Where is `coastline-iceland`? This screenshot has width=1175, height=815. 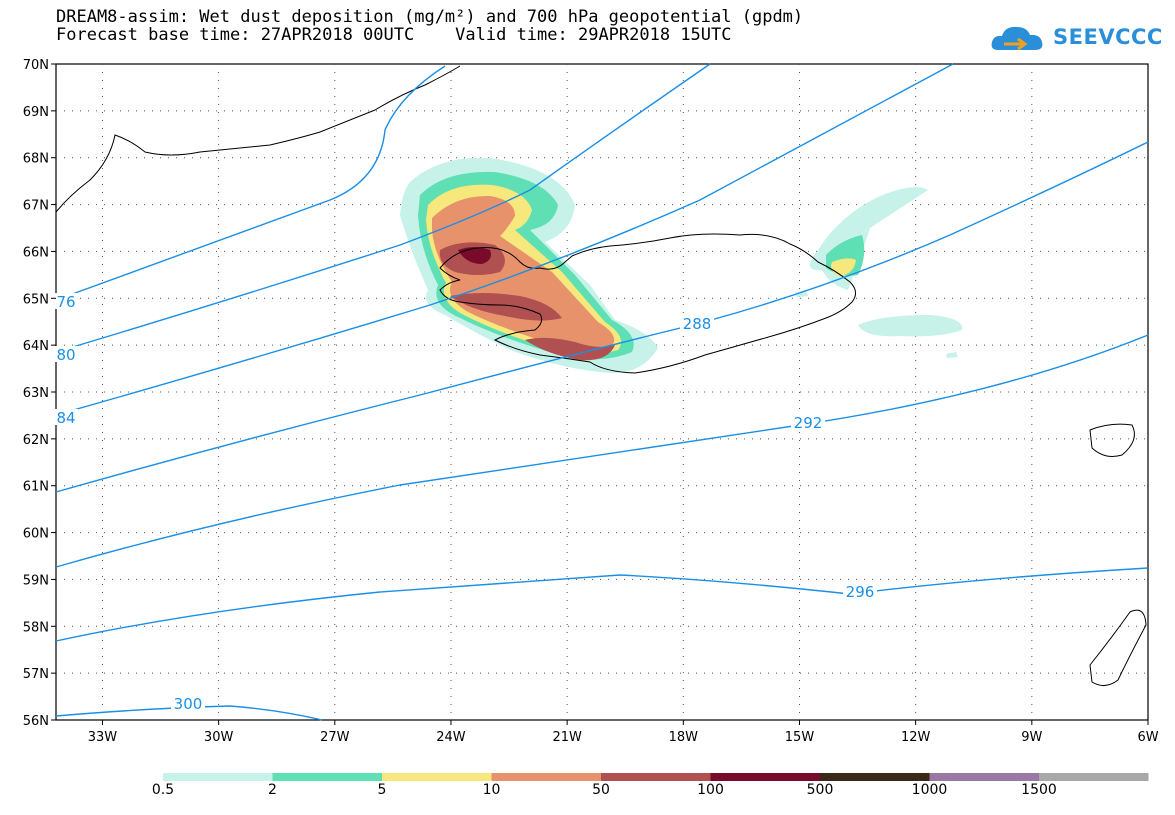
coastline-iceland is located at coordinates (647, 303).